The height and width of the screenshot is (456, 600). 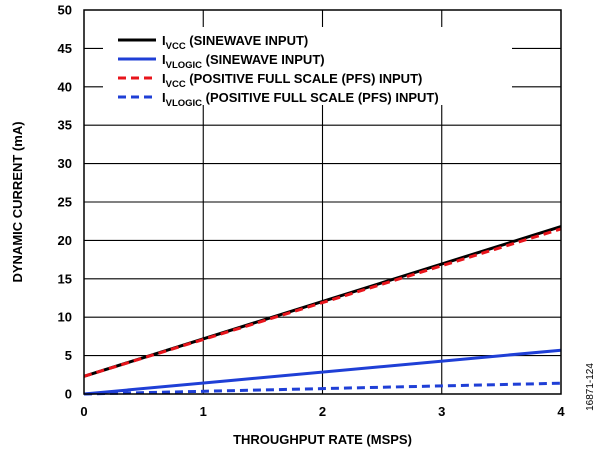 I want to click on legend-background, so click(x=307, y=66).